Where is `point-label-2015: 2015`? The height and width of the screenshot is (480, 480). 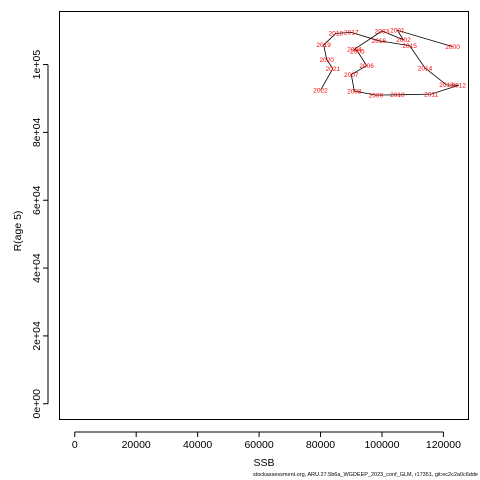 point-label-2015: 2015 is located at coordinates (409, 46).